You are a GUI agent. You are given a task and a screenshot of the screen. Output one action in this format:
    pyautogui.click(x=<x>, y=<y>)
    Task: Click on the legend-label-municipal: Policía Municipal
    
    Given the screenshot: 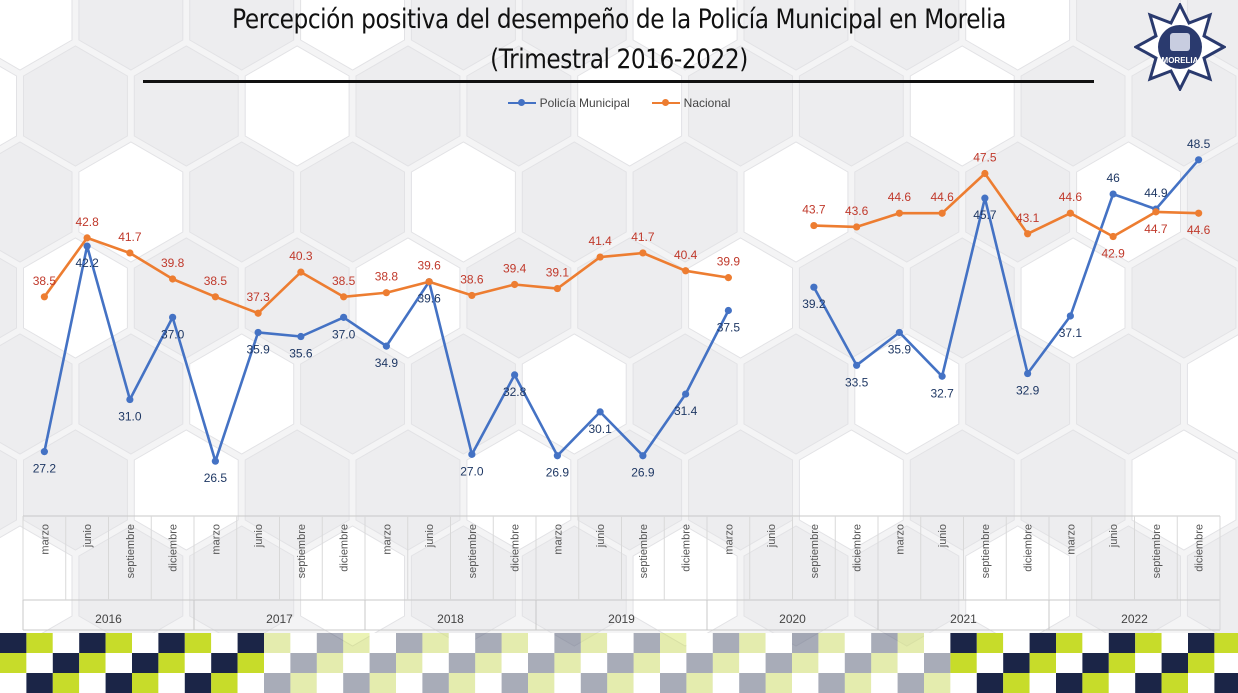 What is the action you would take?
    pyautogui.click(x=584, y=103)
    